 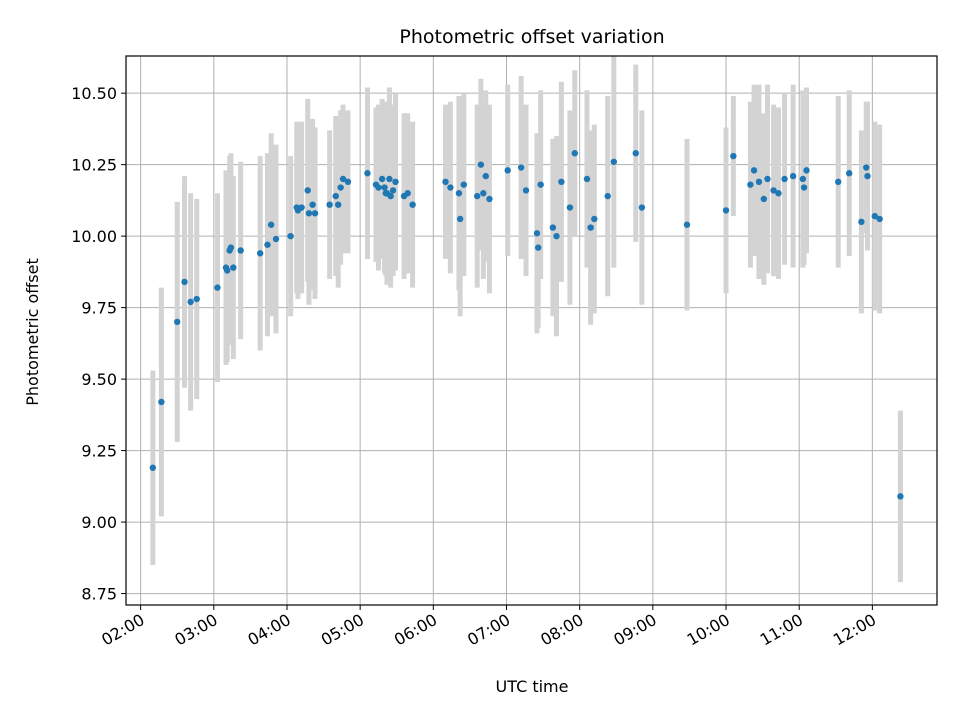 What do you see at coordinates (98, 344) in the screenshot?
I see `y-axis-ticks: 8.75 9.00 9.25 9.50 9.75 10.00 10.25 10.50` at bounding box center [98, 344].